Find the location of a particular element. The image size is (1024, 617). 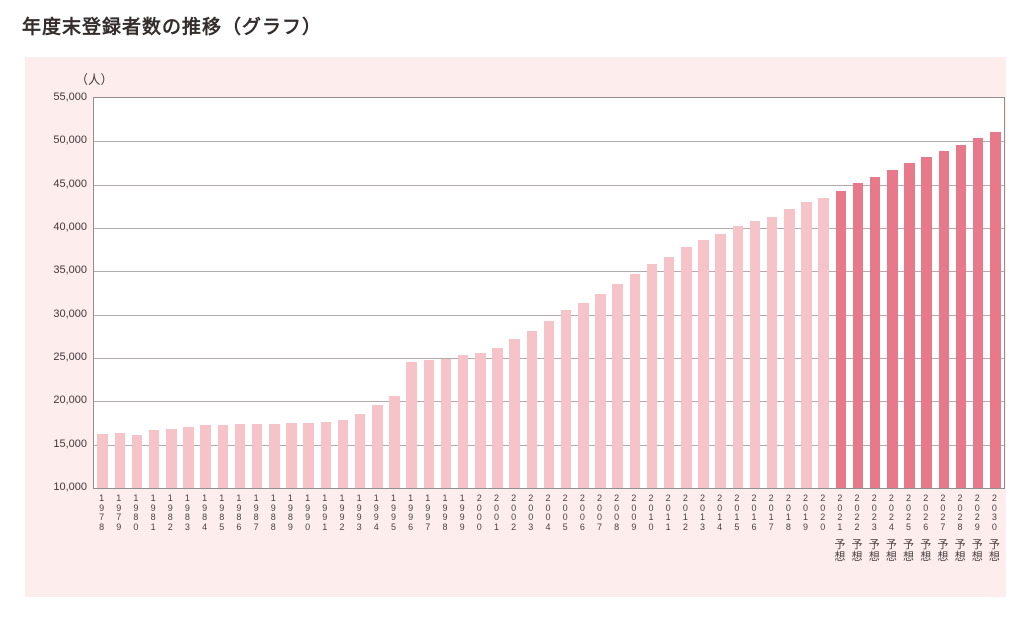

y-tick-label: 10,000 is located at coordinates (70, 487).